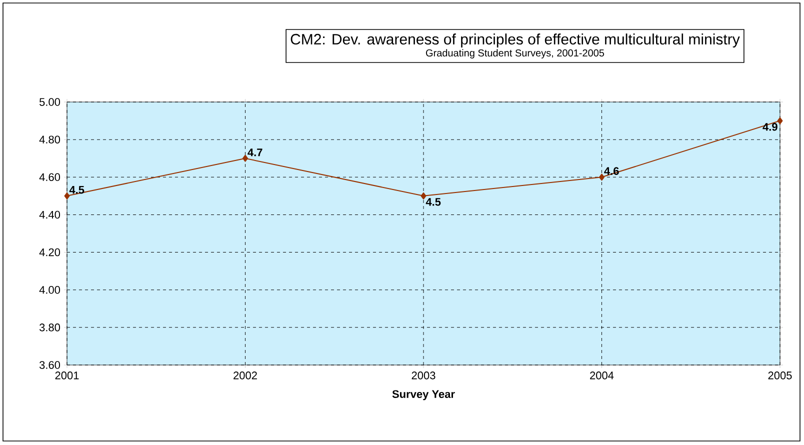  I want to click on data-label: 4.6, so click(611, 171).